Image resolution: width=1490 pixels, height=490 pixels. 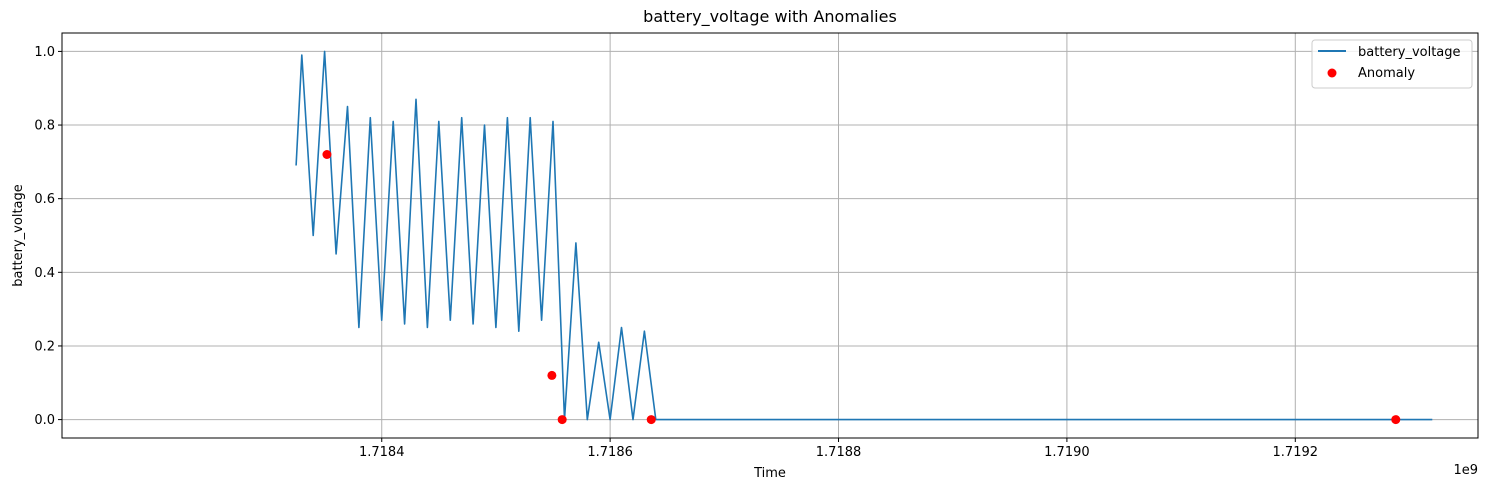 What do you see at coordinates (1465, 470) in the screenshot?
I see `x-axis-offset-label: 1e9` at bounding box center [1465, 470].